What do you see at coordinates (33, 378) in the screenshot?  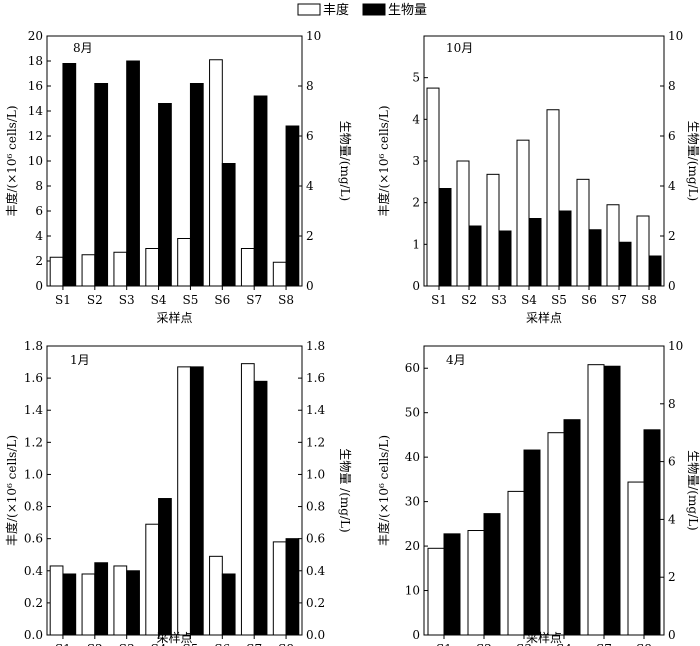 I see `left-tick-label: 1.6` at bounding box center [33, 378].